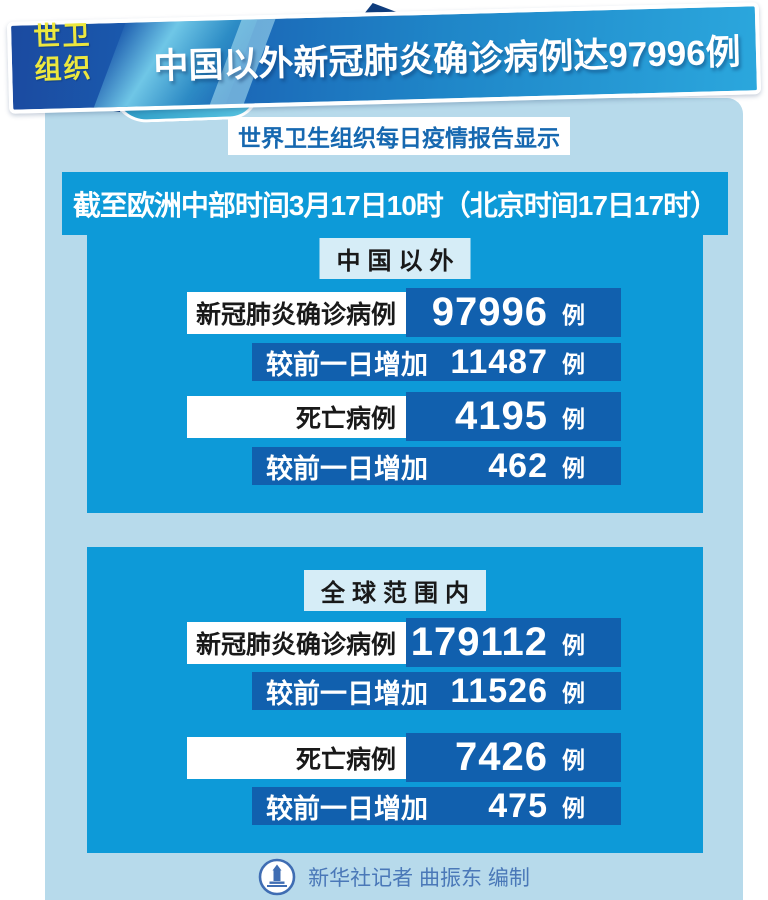  I want to click on stat-value: 4195, so click(501, 416).